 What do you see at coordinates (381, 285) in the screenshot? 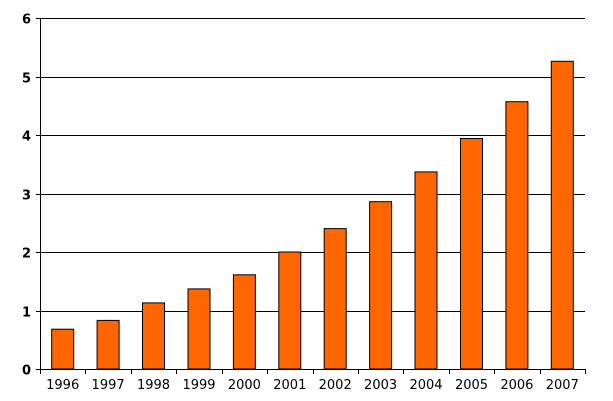
I see `bar-2003` at bounding box center [381, 285].